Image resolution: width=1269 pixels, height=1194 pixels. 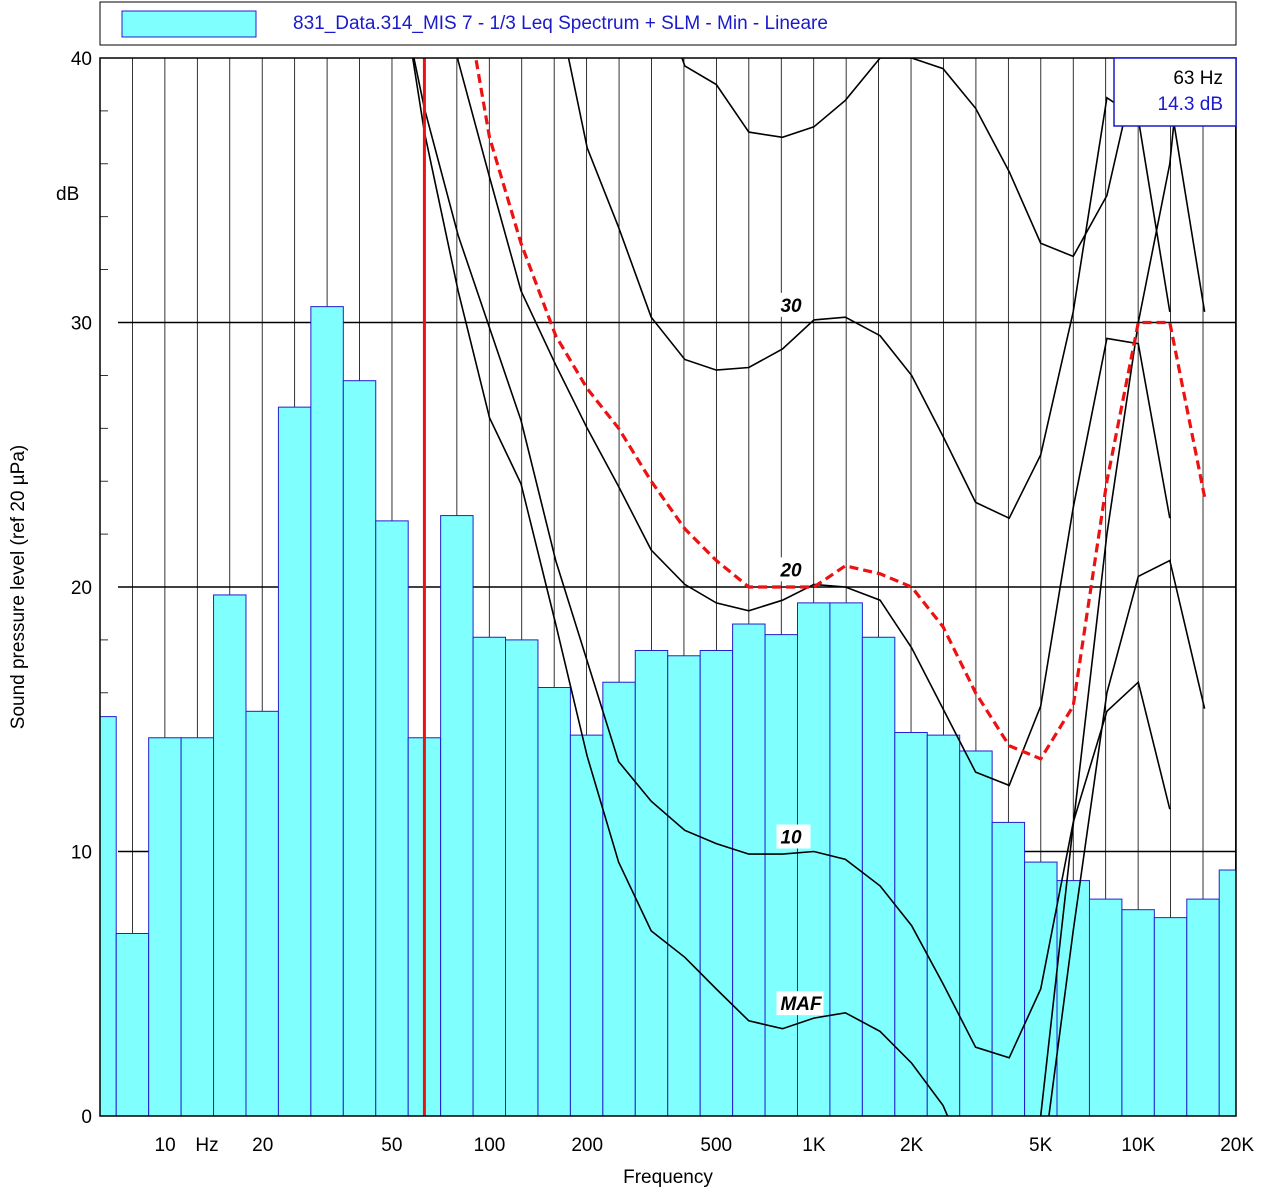 I want to click on cursor-value: 14.3 dB, so click(x=1191, y=104).